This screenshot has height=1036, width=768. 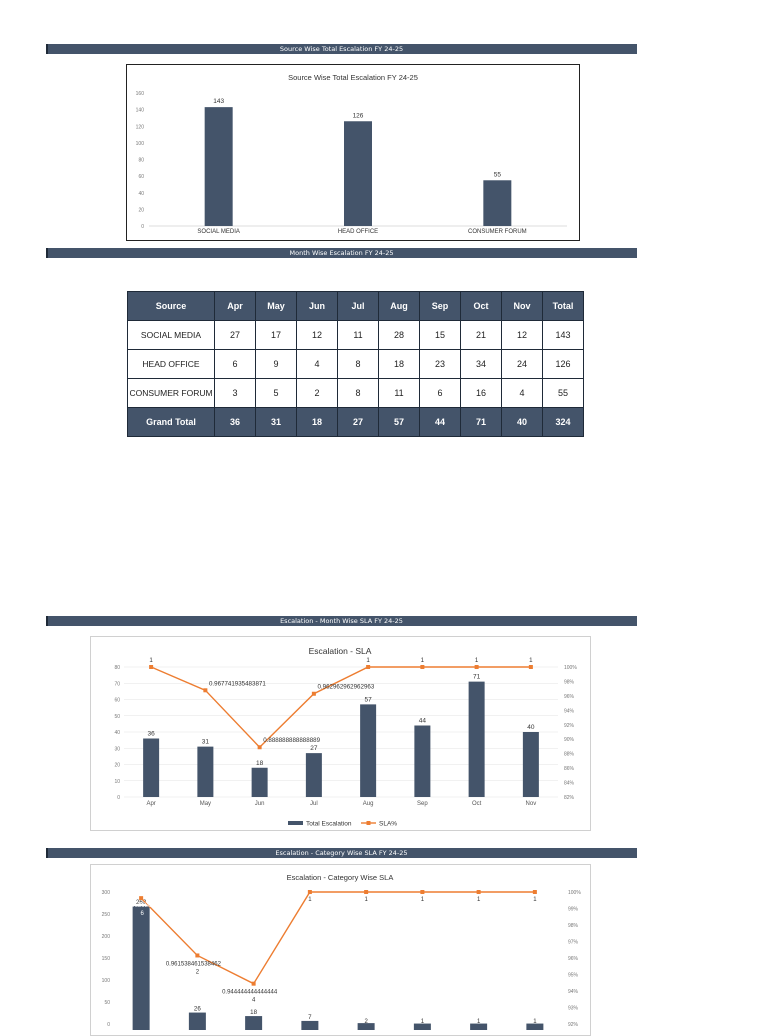 What do you see at coordinates (140, 127) in the screenshot?
I see `y-tick-label: 120` at bounding box center [140, 127].